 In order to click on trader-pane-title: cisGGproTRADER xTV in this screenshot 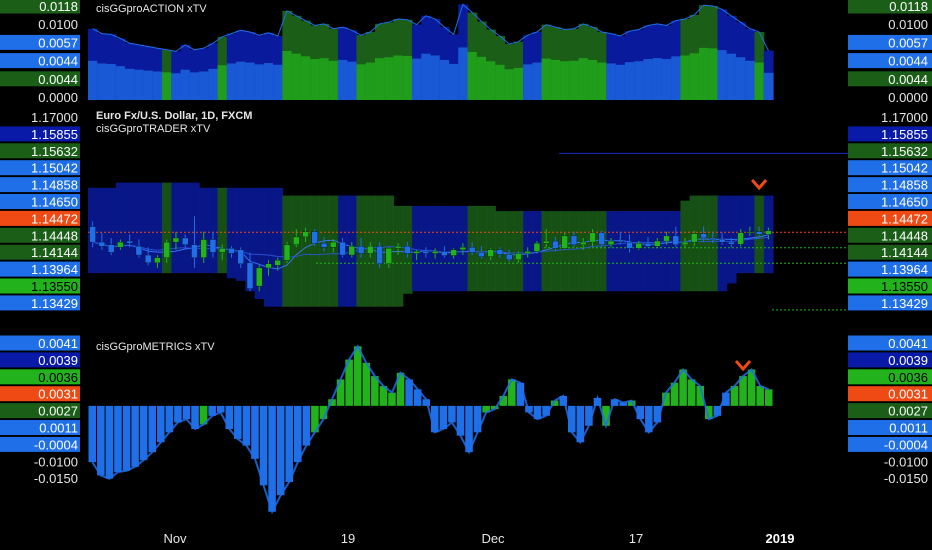, I will do `click(153, 129)`.